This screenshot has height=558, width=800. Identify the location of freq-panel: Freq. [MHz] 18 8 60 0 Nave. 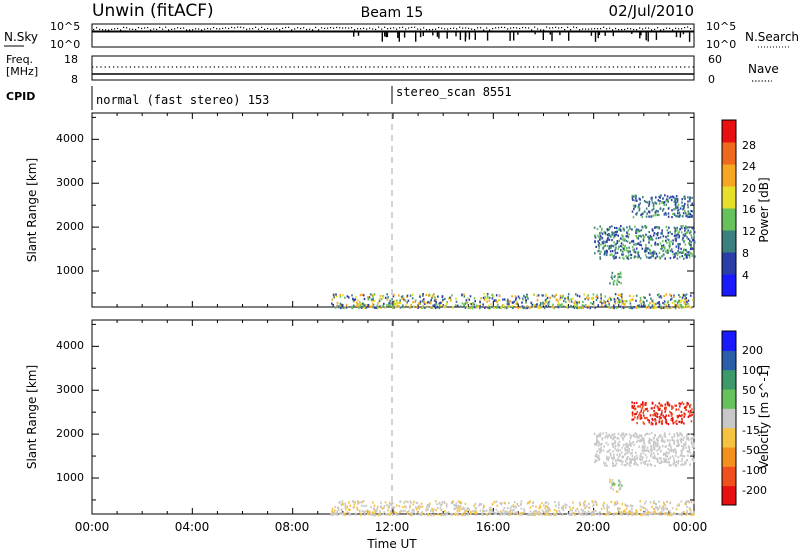
(392, 69).